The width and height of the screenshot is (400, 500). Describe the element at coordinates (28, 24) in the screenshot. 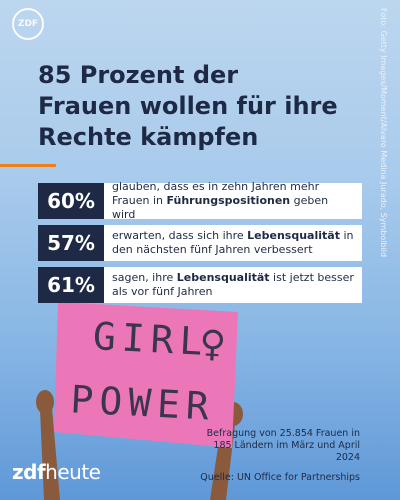

I see `logo: ZDF` at that location.